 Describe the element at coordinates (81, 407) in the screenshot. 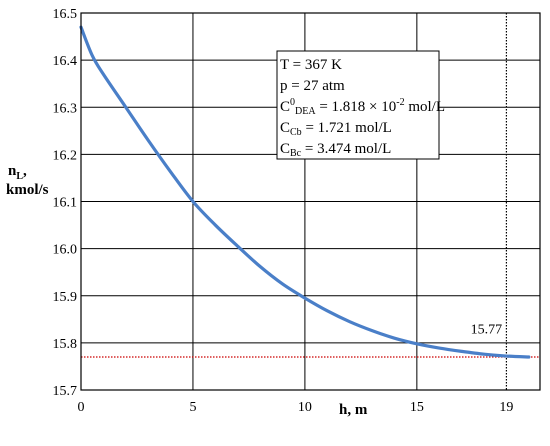

I see `x-tick-label: 0` at that location.